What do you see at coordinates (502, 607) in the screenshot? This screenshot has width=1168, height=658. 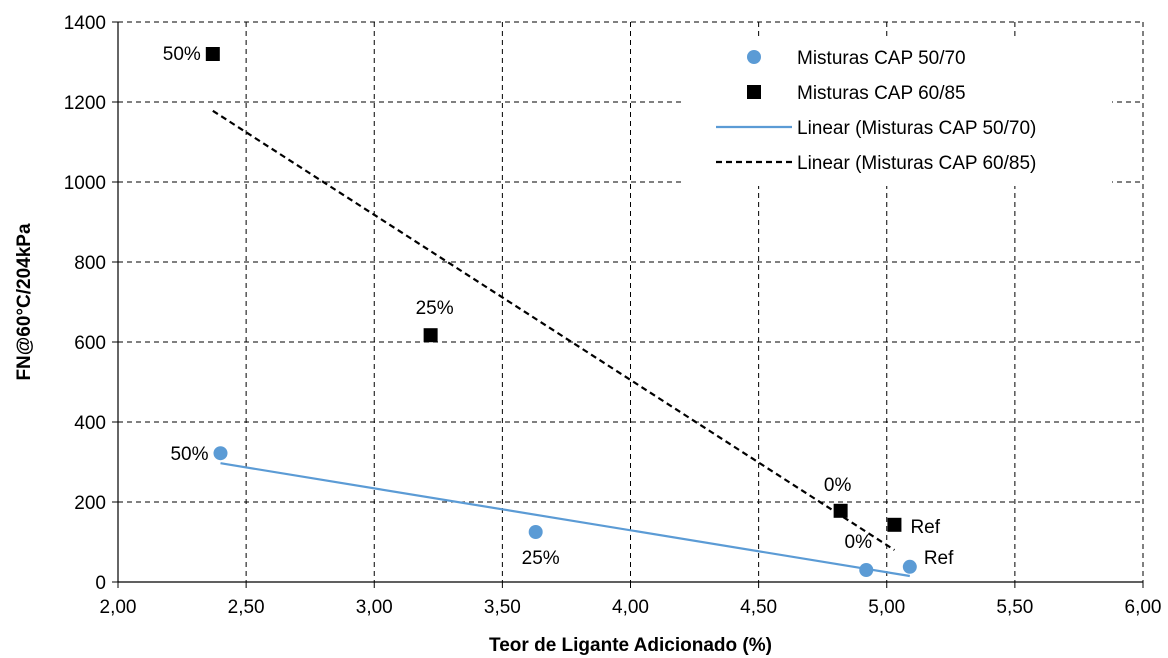 I see `x-tick-label: 3,50` at bounding box center [502, 607].